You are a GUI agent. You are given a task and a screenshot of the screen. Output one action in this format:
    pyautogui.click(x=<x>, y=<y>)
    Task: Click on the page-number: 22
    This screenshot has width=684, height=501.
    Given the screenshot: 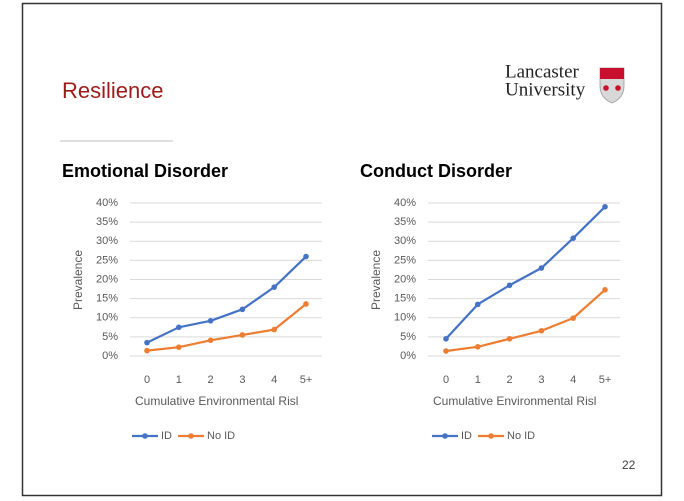 What is the action you would take?
    pyautogui.click(x=629, y=465)
    